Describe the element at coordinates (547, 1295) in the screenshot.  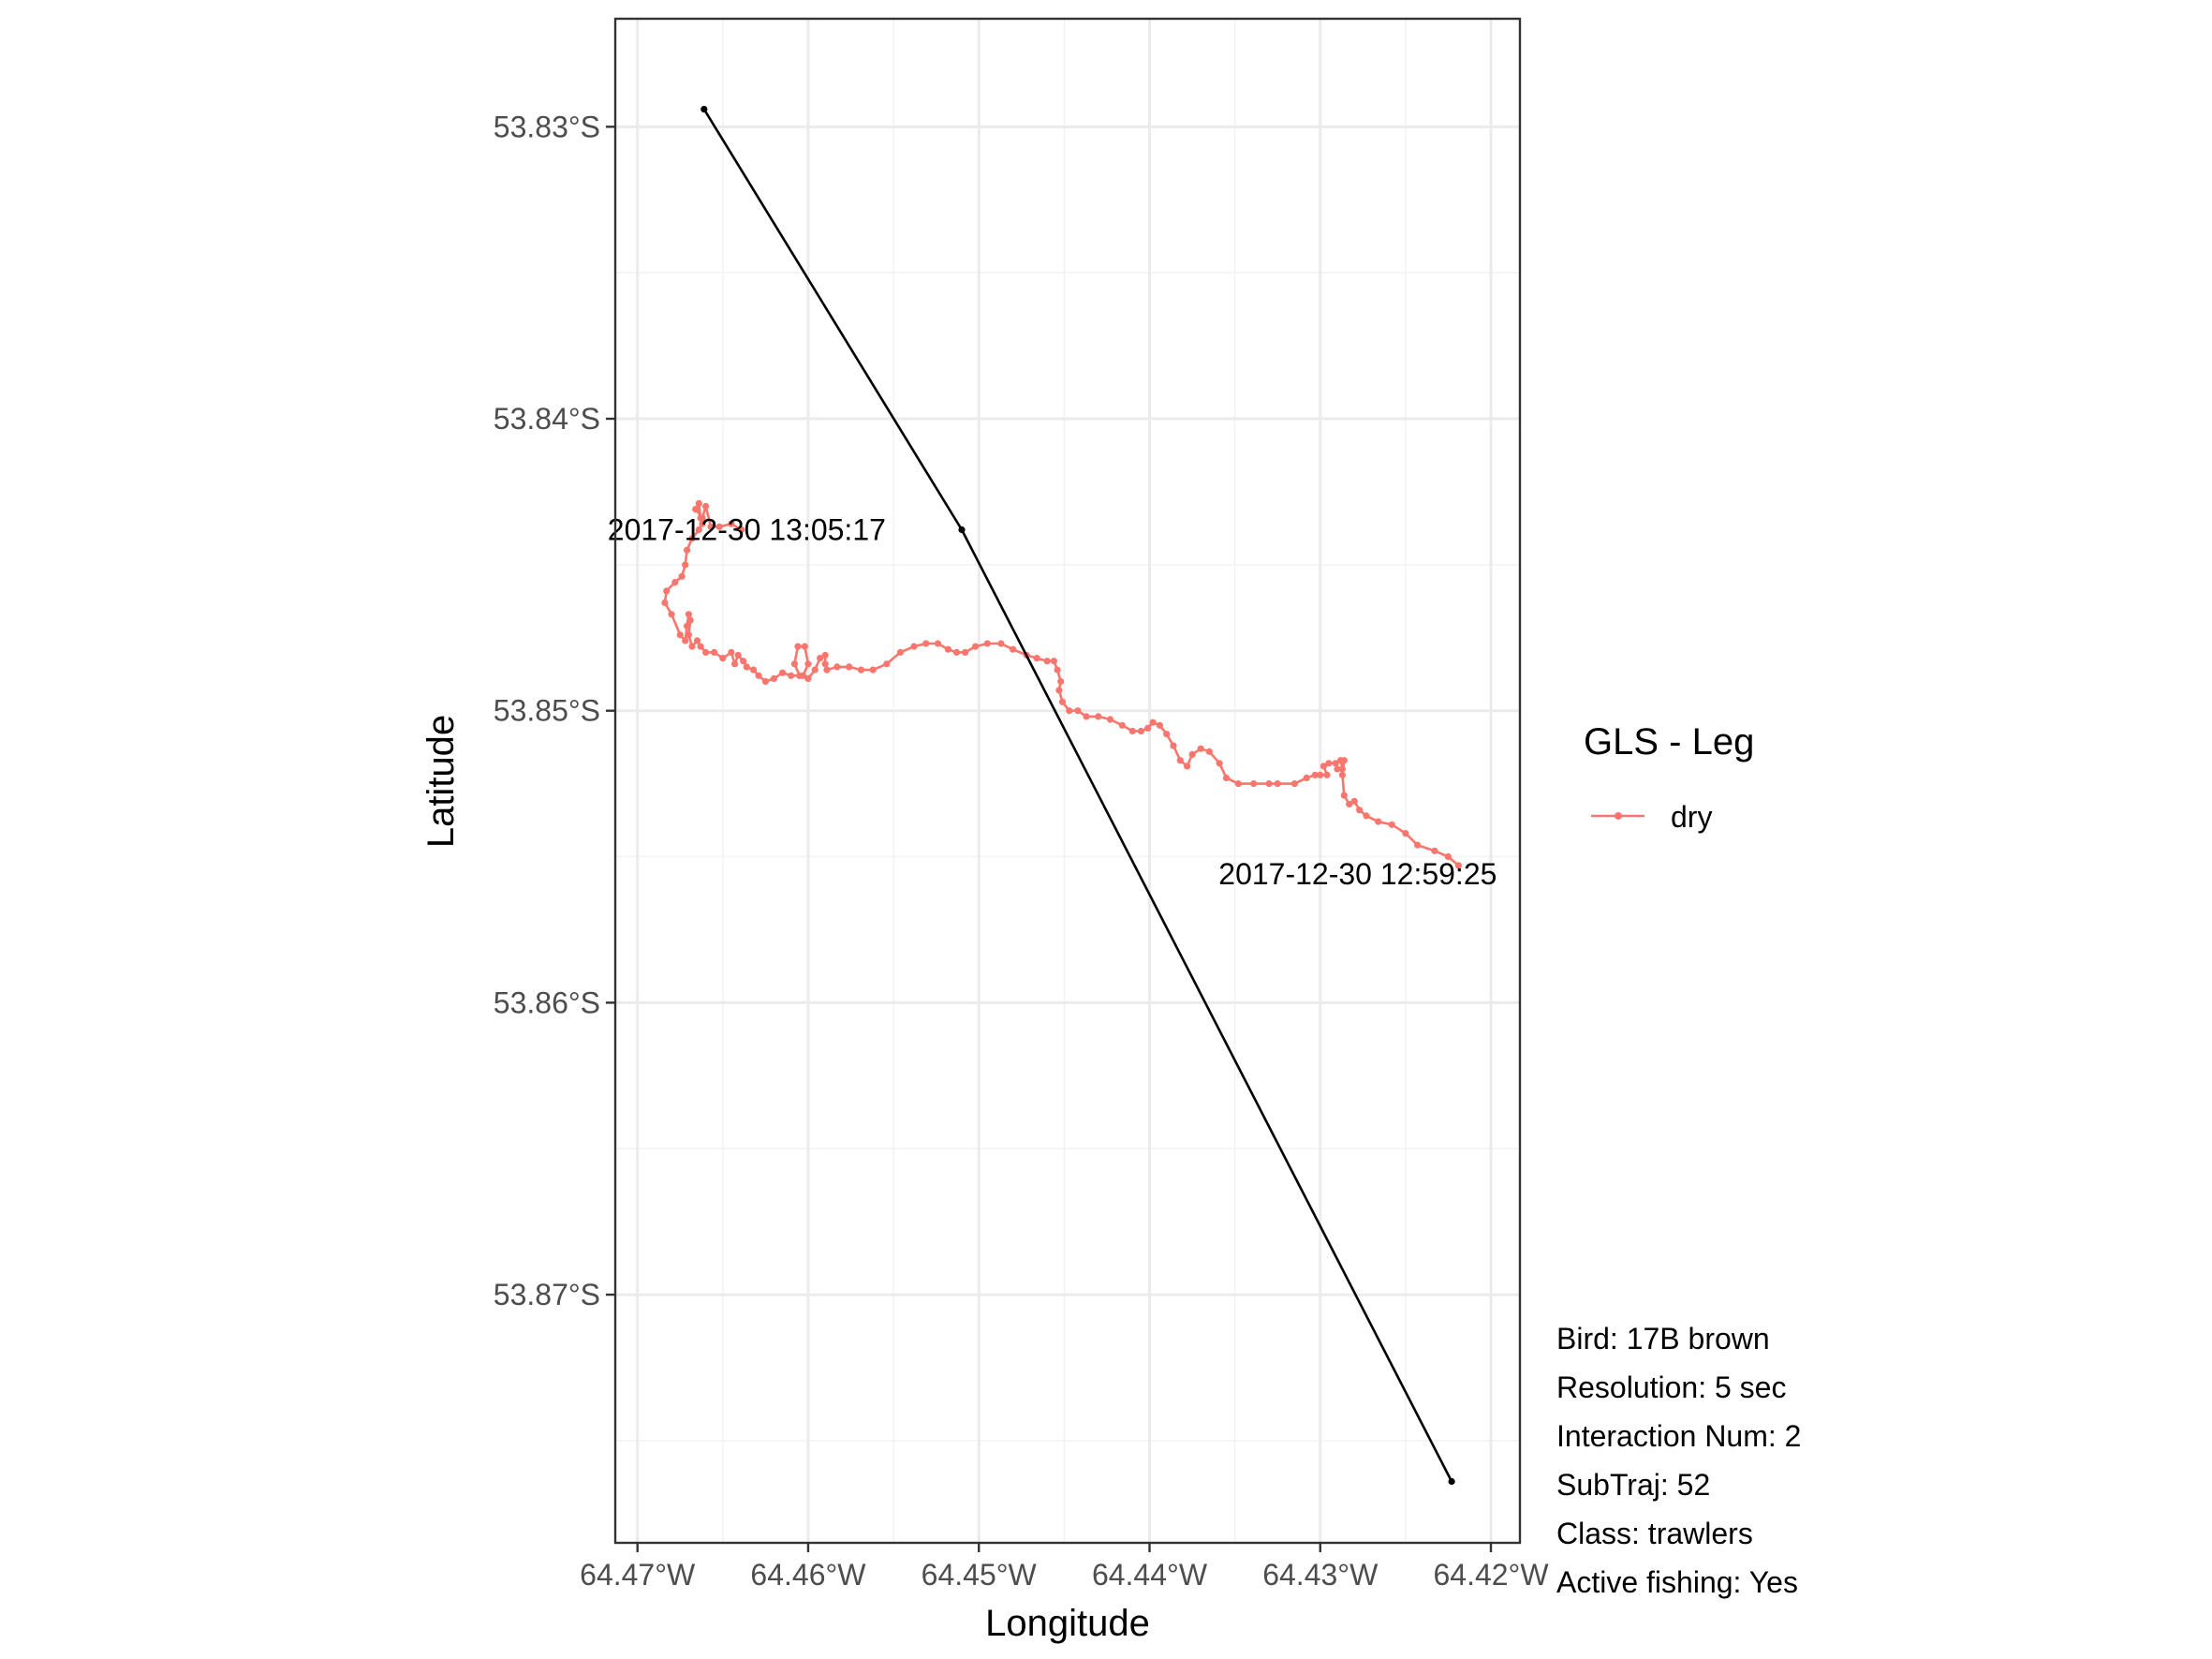
I see `y-tick-label: 53.87°S` at that location.